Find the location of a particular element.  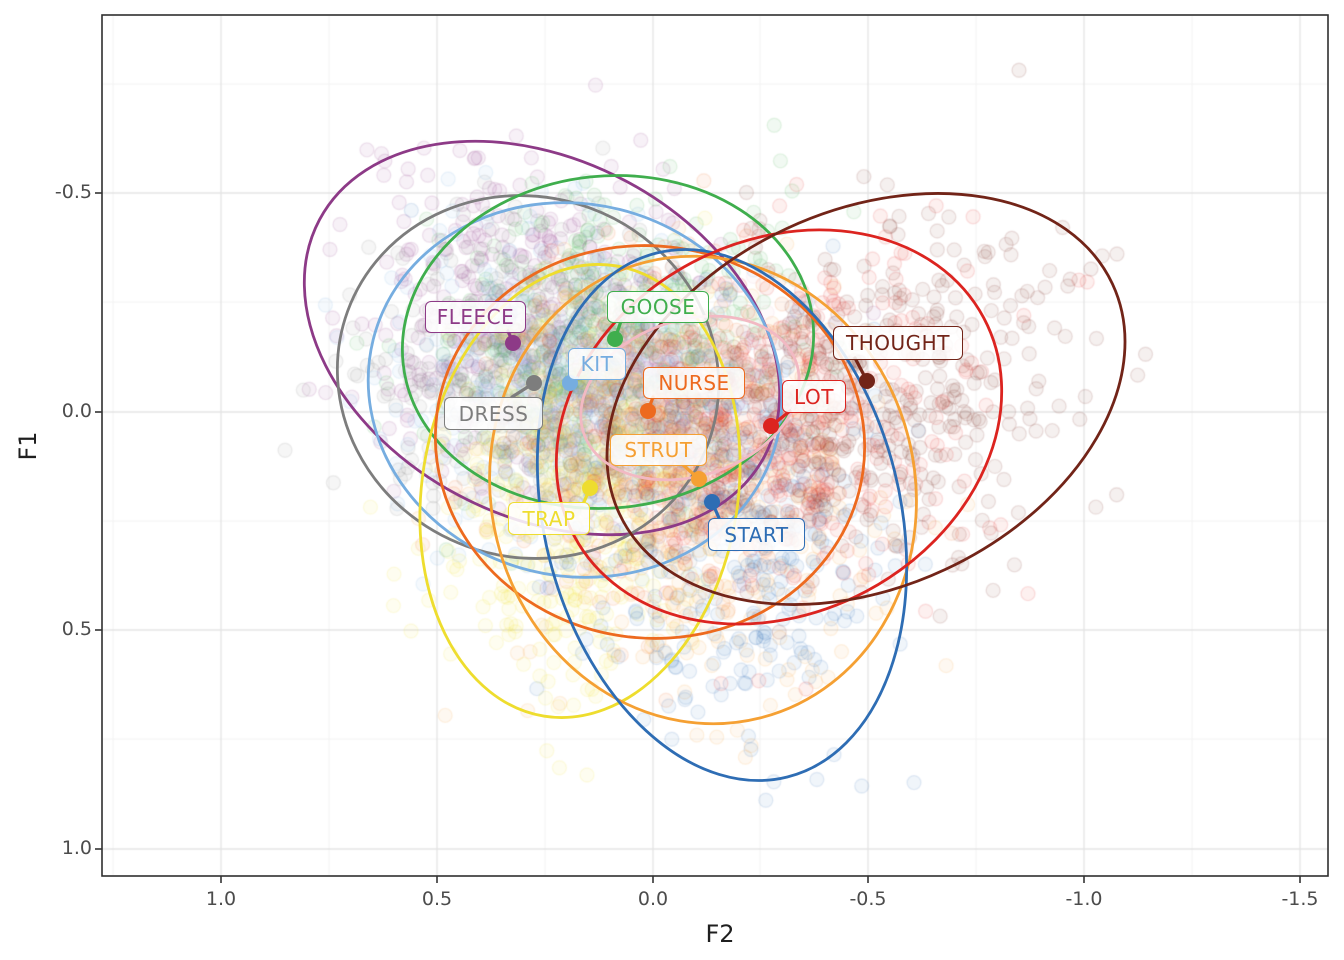

goose-ellipse is located at coordinates (608, 342).